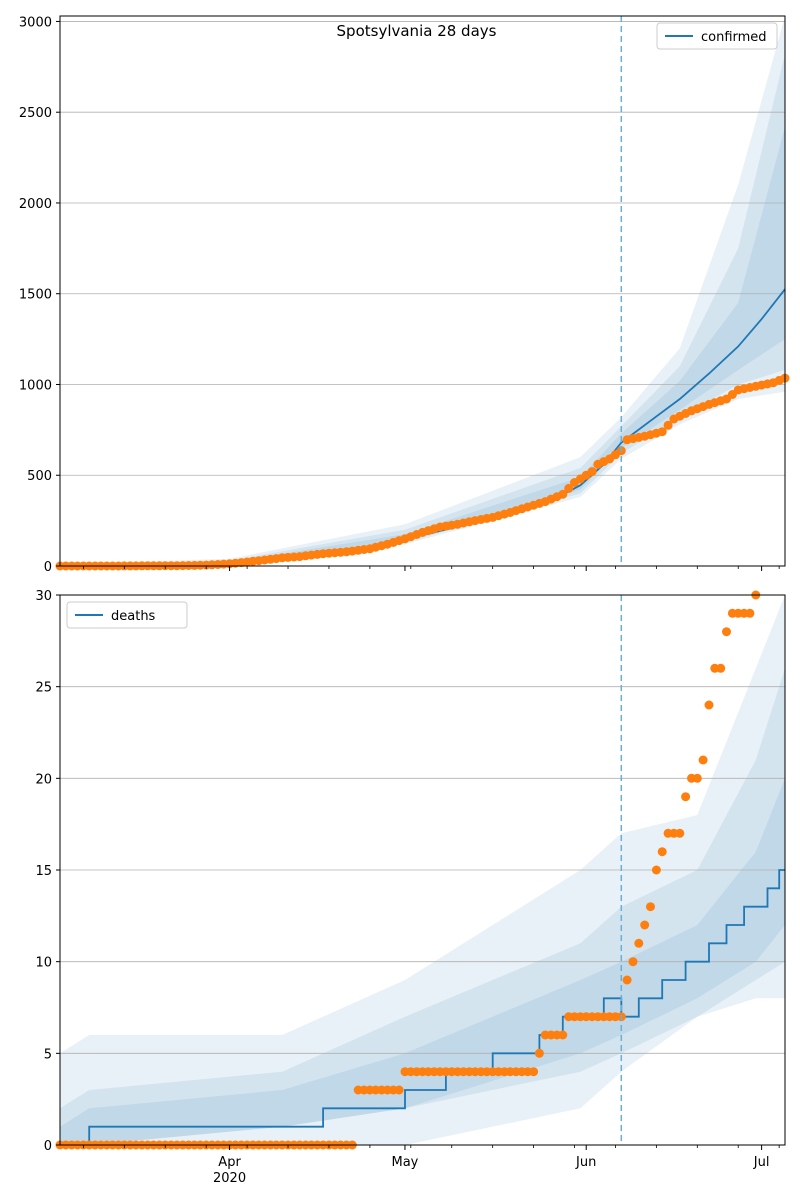 This screenshot has height=1200, width=800. I want to click on confirmed-legend: confirmed, so click(717, 36).